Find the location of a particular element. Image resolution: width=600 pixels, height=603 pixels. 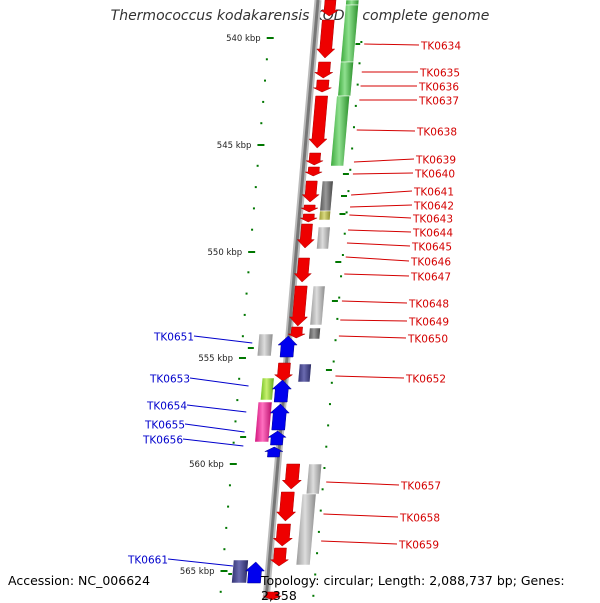

olive-track-segment is located at coordinates (325, 215).